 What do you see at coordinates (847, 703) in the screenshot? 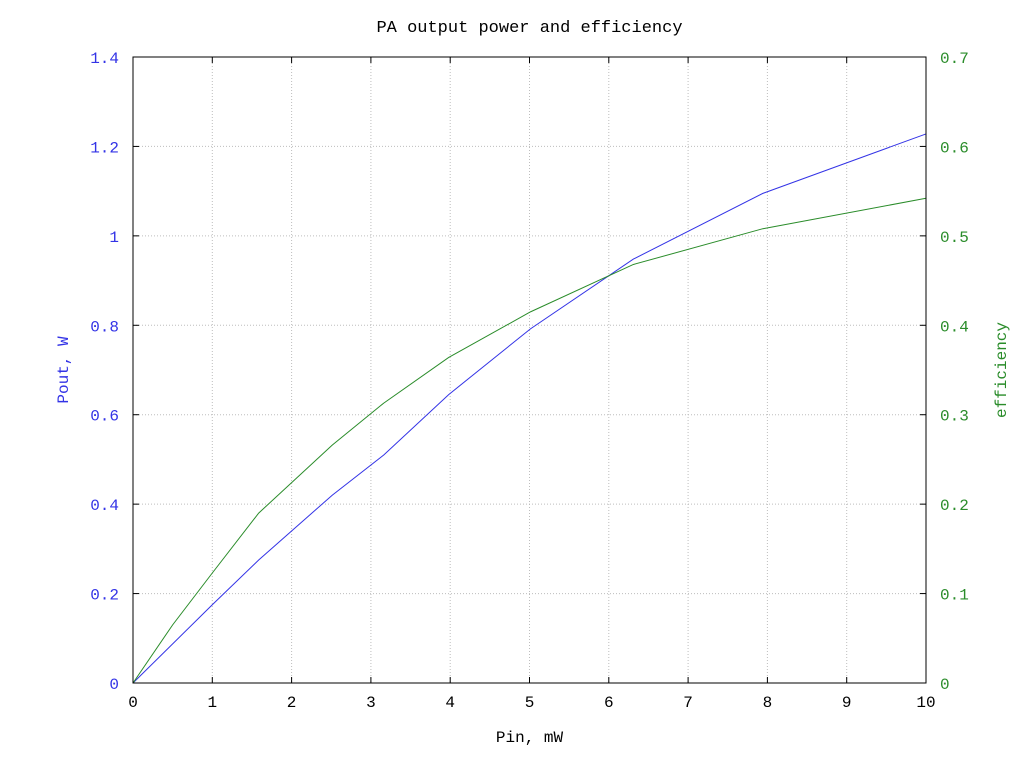
I see `x-tick-label: 9` at bounding box center [847, 703].